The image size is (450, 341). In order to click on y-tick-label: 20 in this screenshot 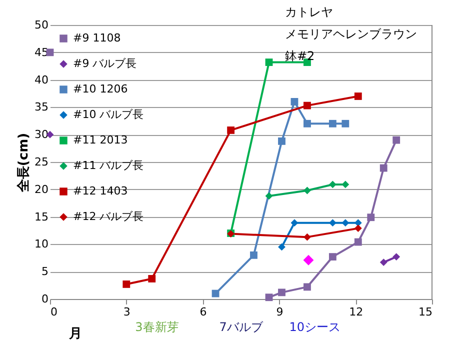, I will do `click(41, 189)`.